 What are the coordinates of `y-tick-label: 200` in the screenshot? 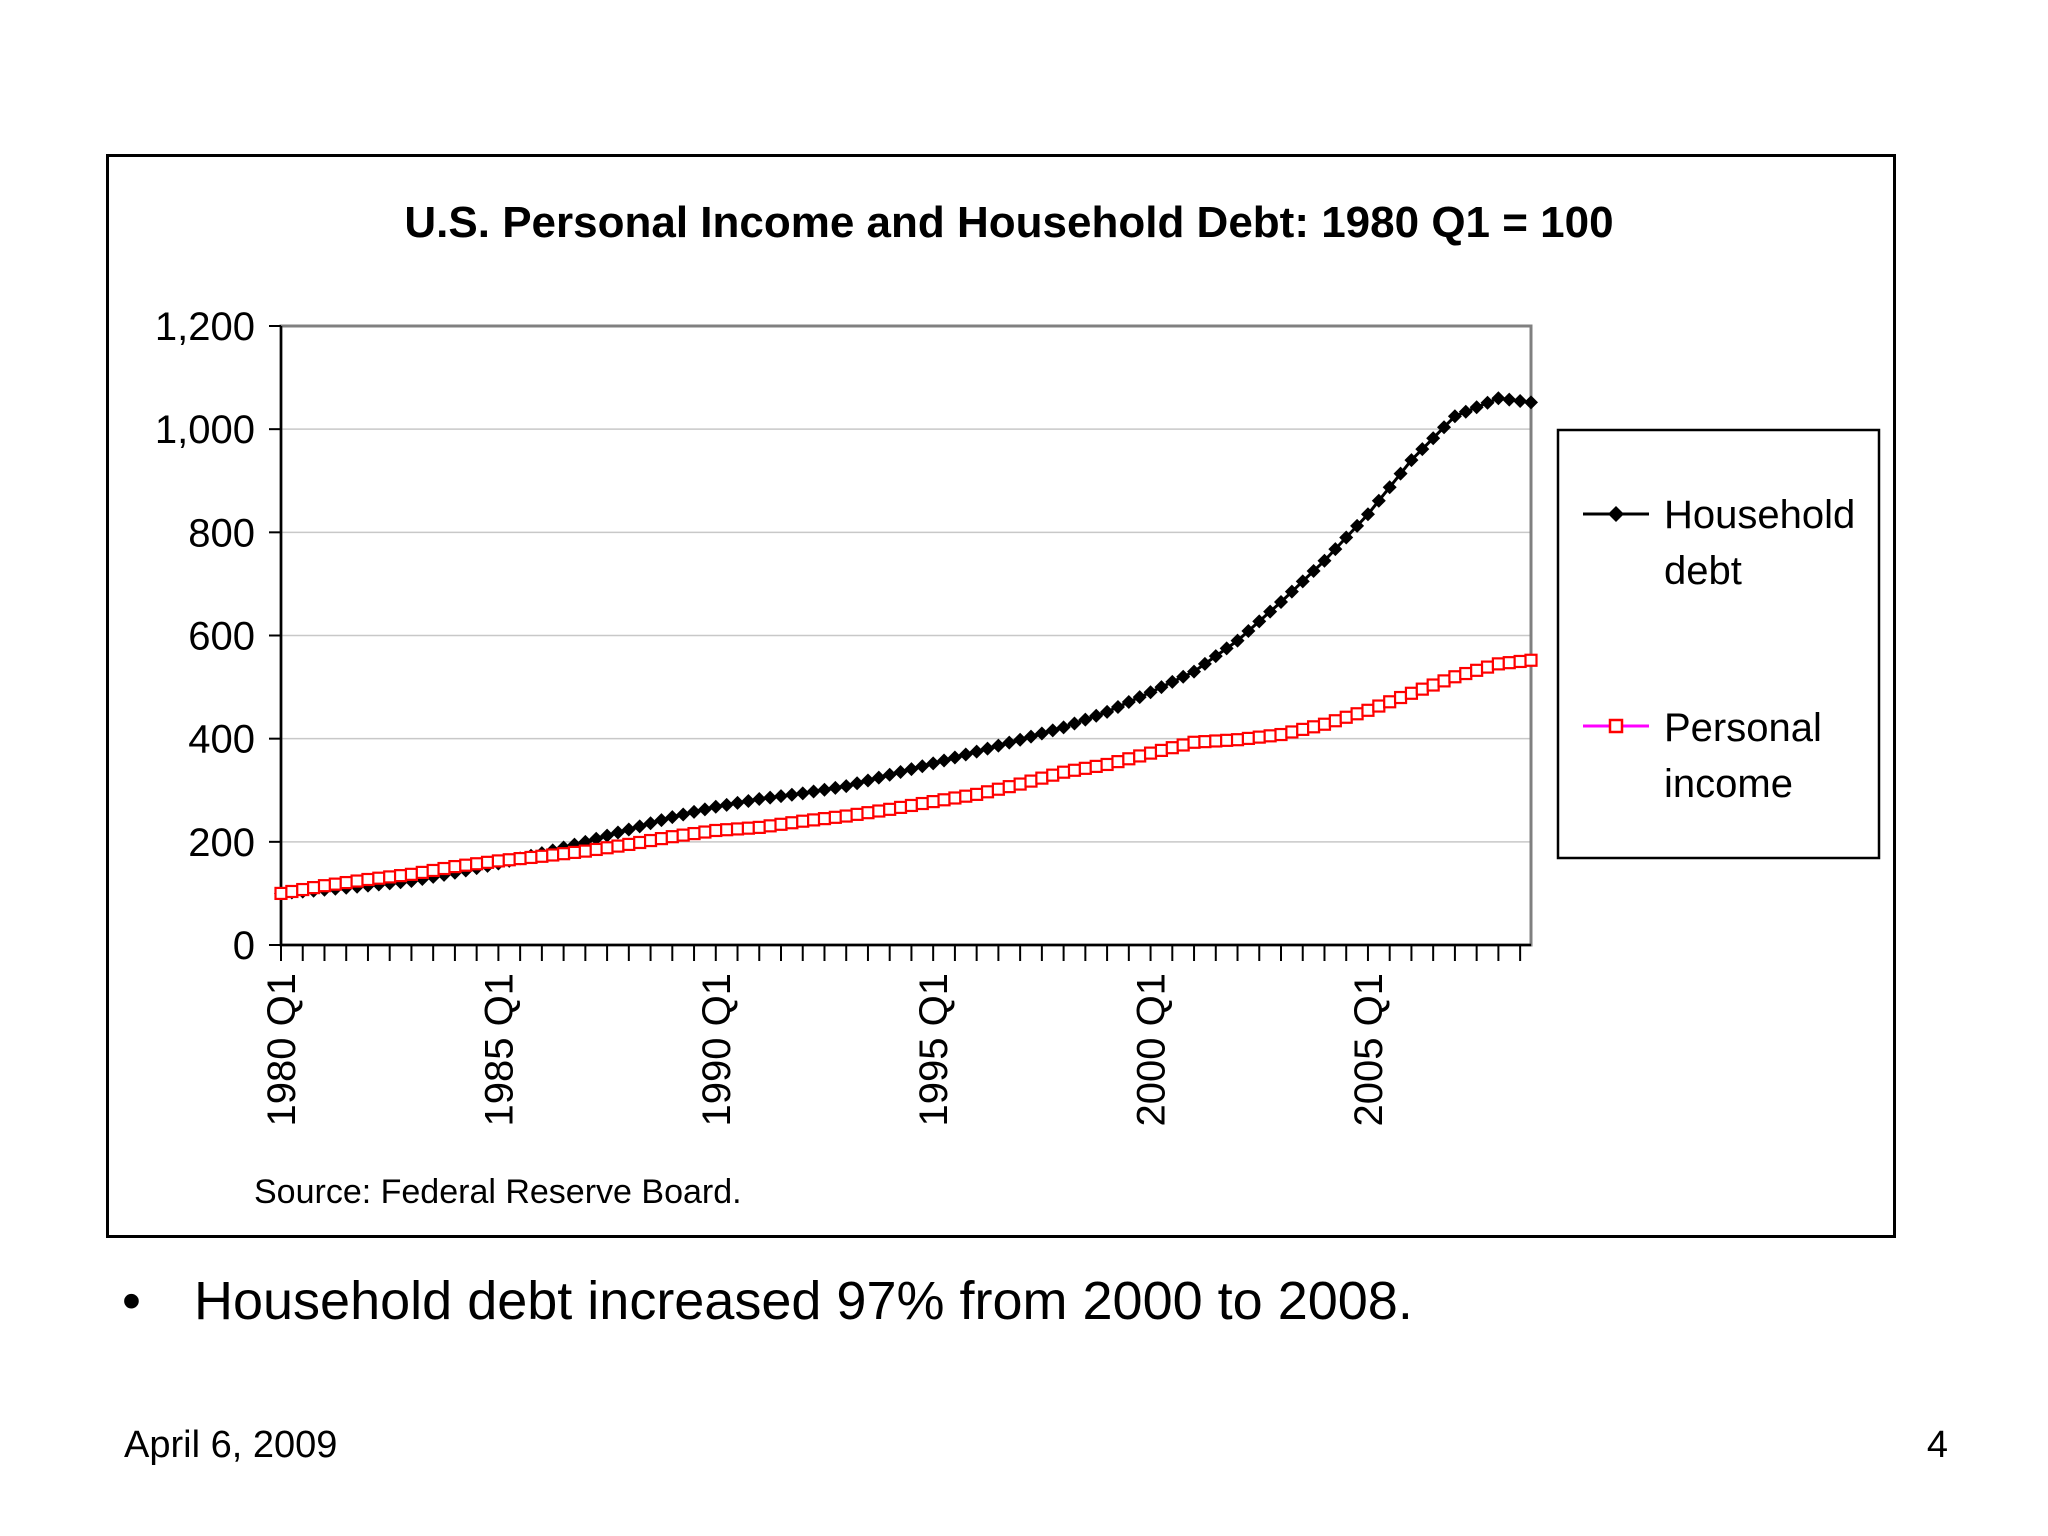 It's located at (221, 843).